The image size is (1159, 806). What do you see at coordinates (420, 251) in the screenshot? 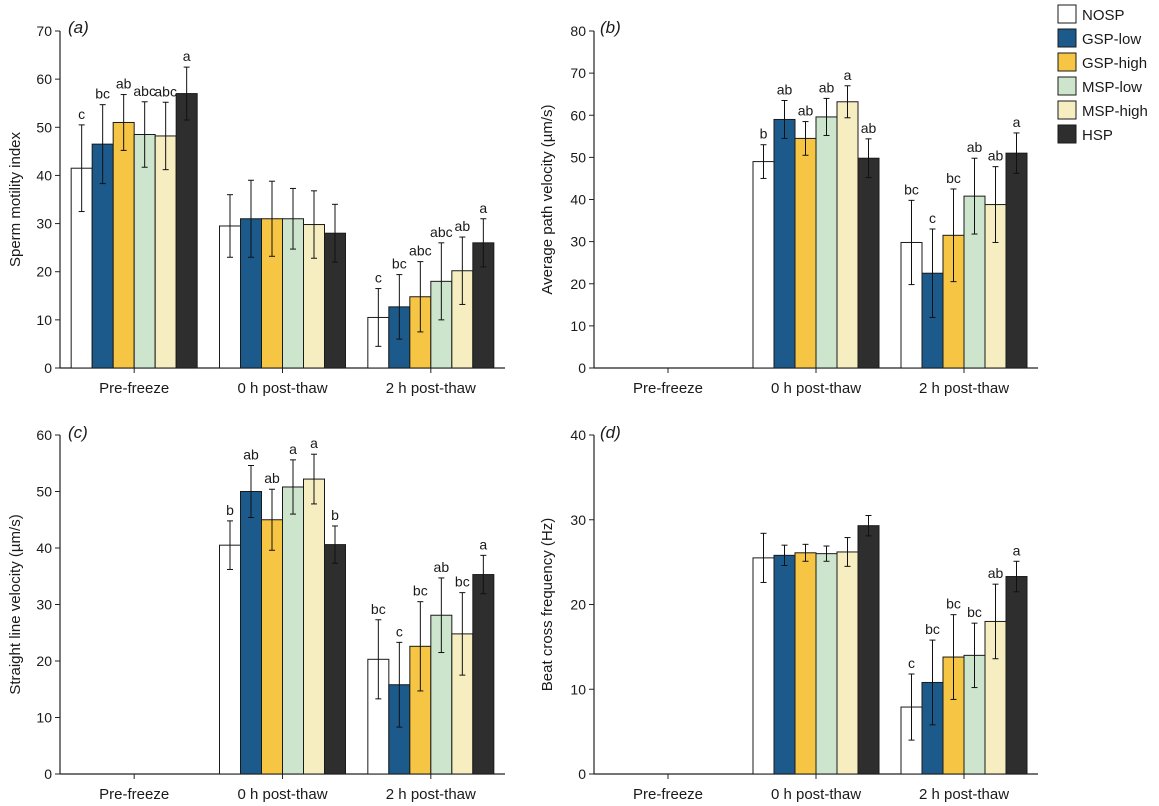
I see `significance-letter: abc` at bounding box center [420, 251].